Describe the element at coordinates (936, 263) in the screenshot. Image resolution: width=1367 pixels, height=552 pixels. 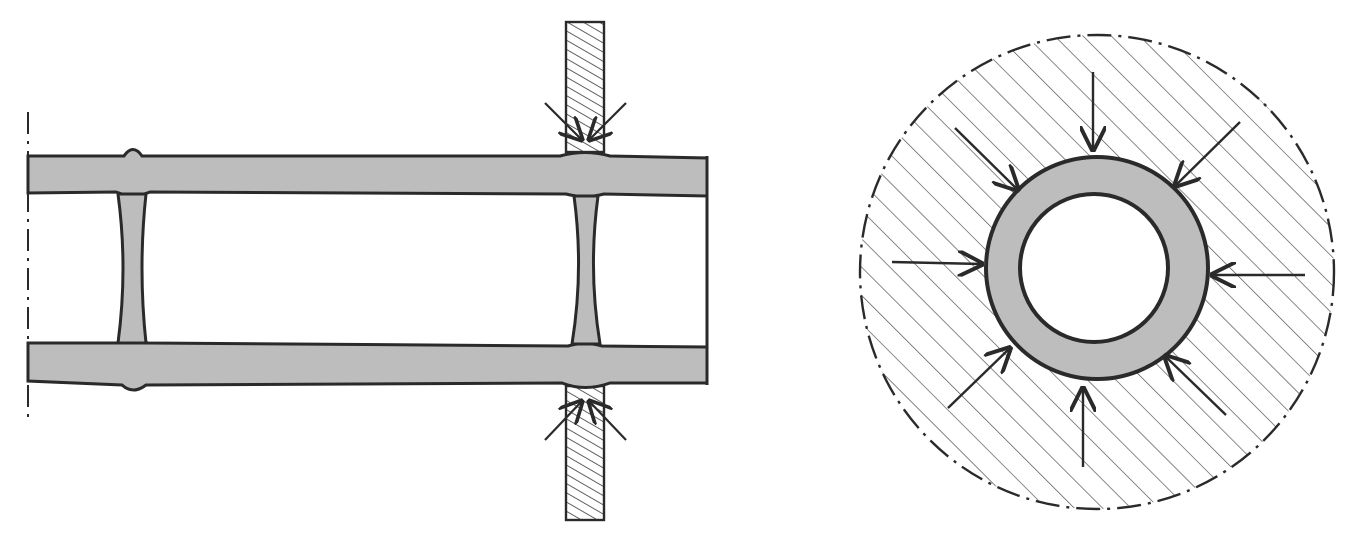
I see `arrow-left` at that location.